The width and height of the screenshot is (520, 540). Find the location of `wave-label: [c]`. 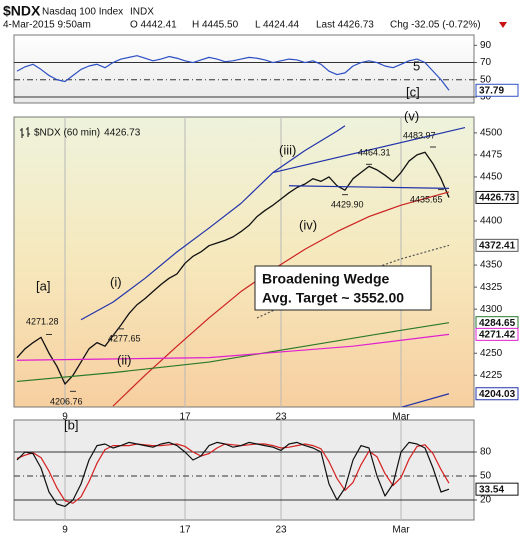

wave-label: [c] is located at coordinates (413, 91).